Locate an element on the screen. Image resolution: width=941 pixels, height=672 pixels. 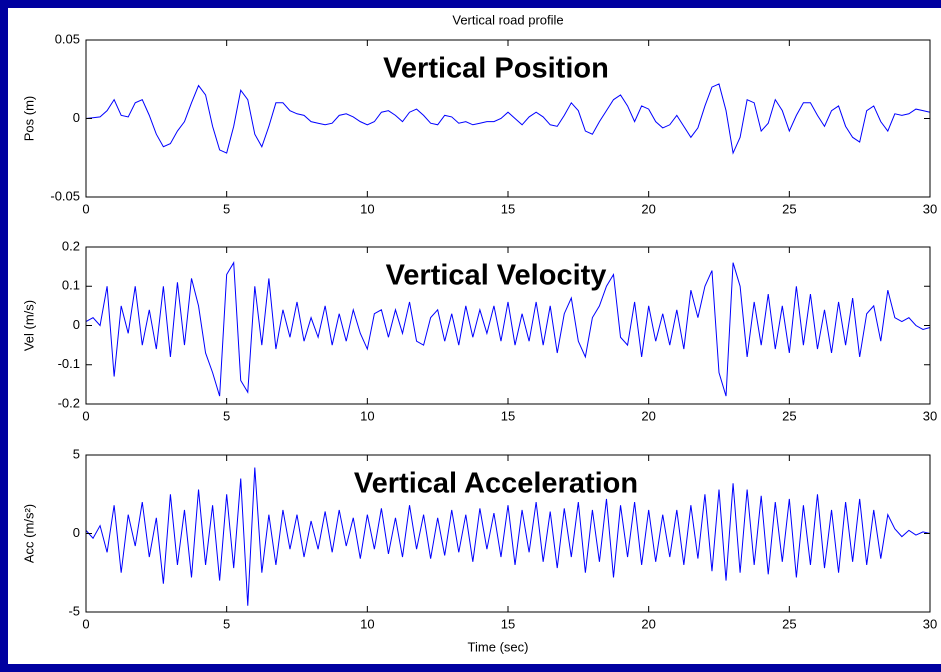
y-axis-label: Pos (m) is located at coordinates (28, 119).